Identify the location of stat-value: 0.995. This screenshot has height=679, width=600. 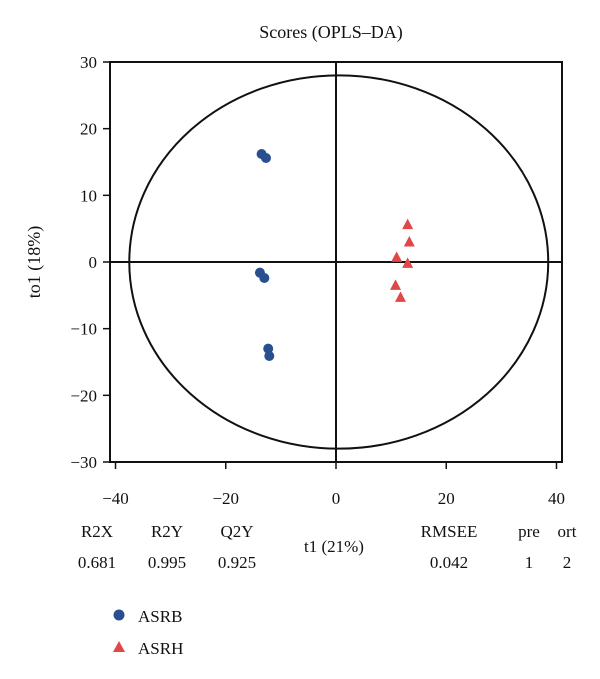
(167, 562).